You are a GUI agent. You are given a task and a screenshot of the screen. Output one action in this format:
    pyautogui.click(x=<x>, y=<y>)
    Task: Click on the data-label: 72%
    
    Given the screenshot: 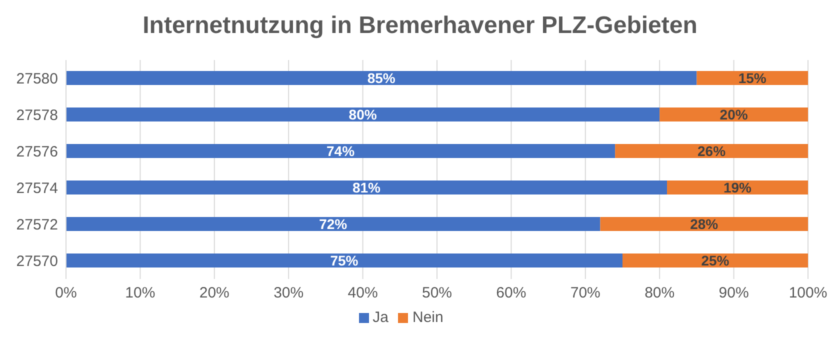 What is the action you would take?
    pyautogui.click(x=333, y=224)
    